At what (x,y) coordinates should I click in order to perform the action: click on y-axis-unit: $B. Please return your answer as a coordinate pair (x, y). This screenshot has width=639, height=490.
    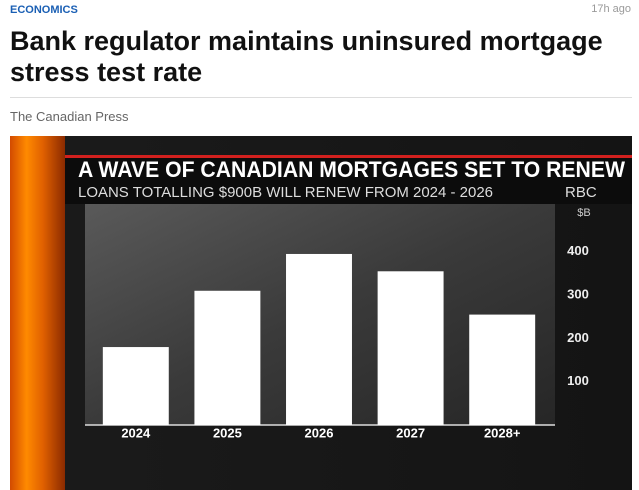
    Looking at the image, I should click on (583, 213).